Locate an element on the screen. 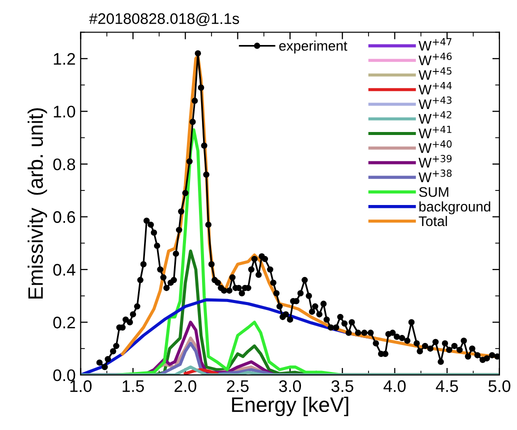  x-tick-label: 1.5 is located at coordinates (133, 386).